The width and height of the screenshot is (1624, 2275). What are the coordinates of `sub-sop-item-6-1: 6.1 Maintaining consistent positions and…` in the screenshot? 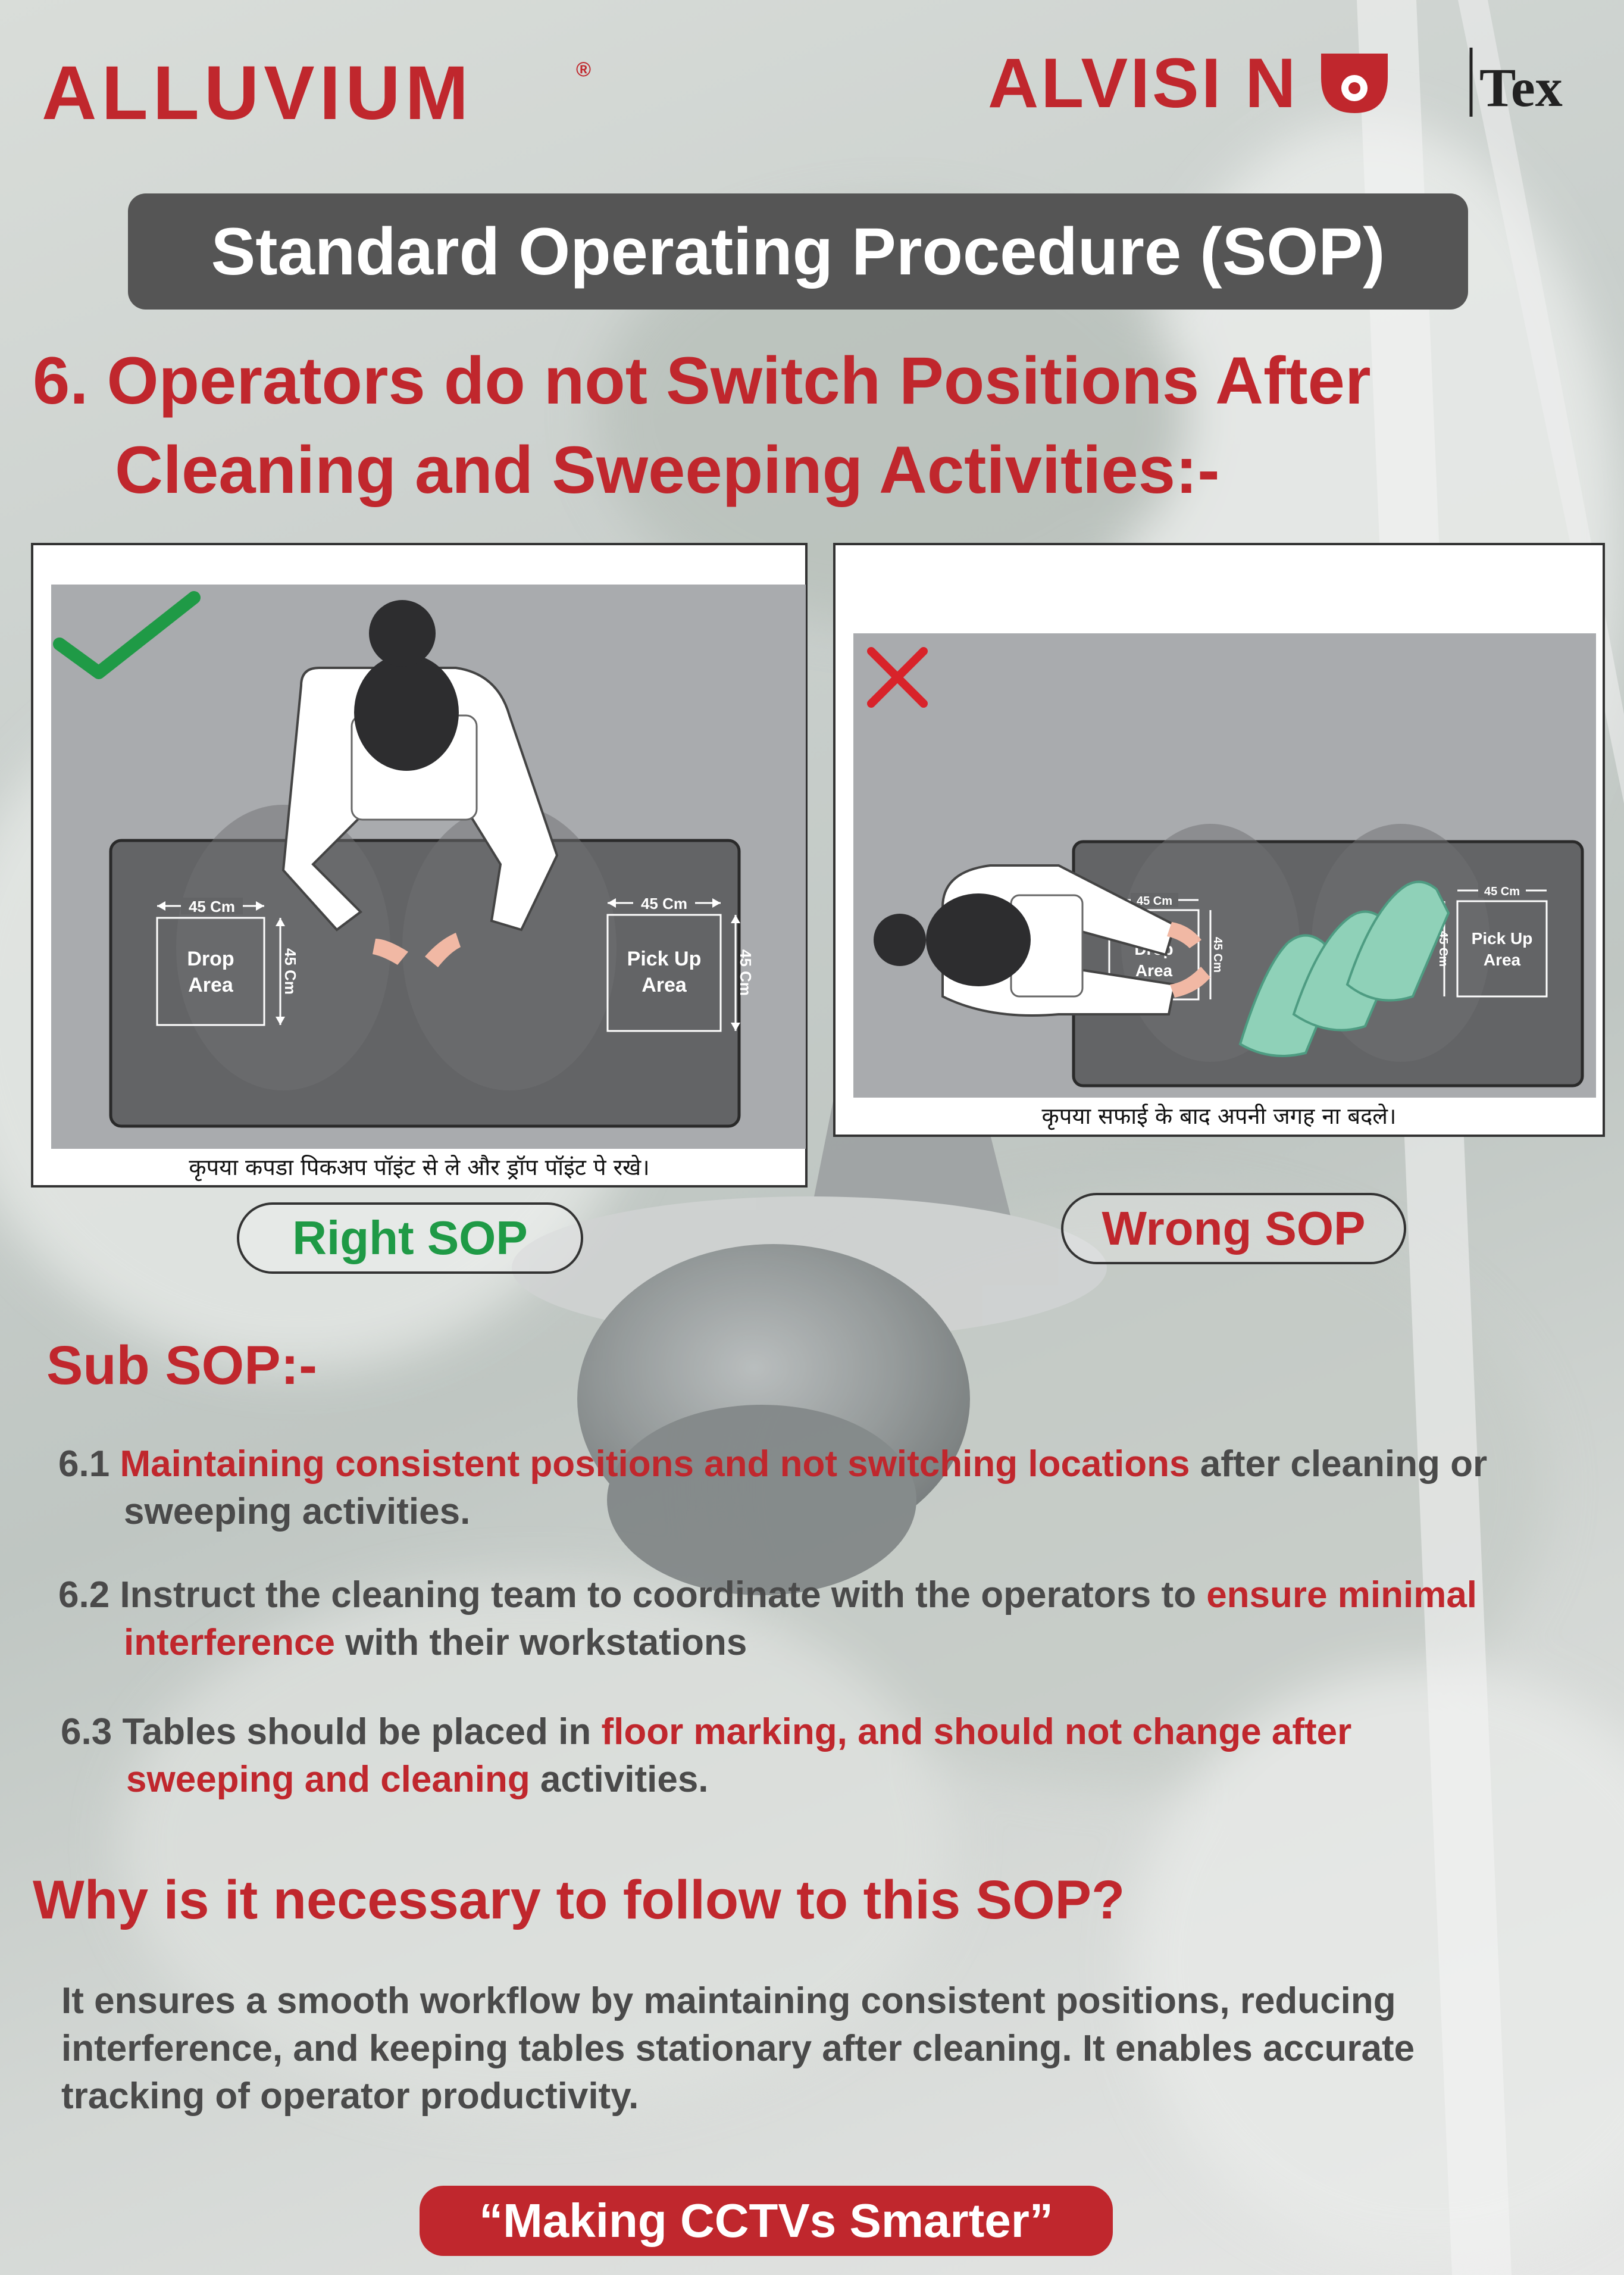 It's located at (832, 1488).